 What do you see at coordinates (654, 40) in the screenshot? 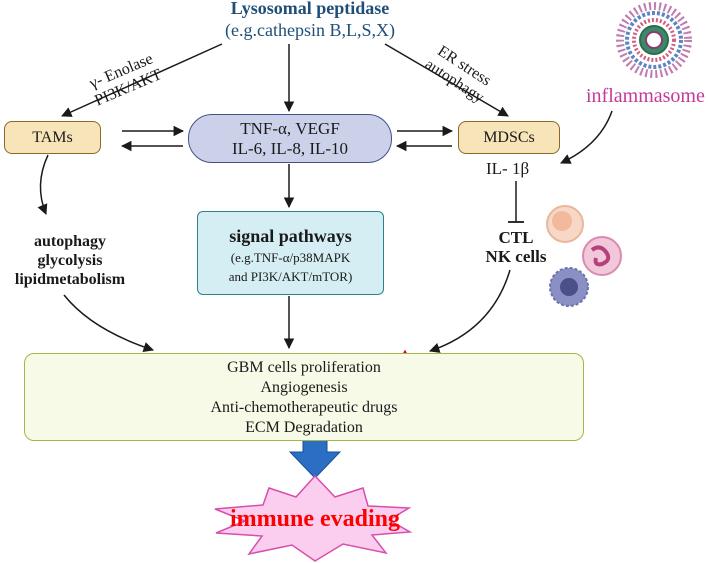
I see `inflammasome-icon` at bounding box center [654, 40].